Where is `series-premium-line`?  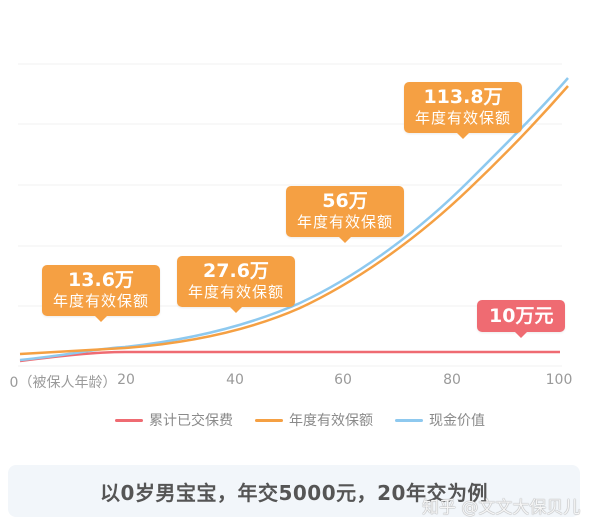
series-premium-line is located at coordinates (289, 356).